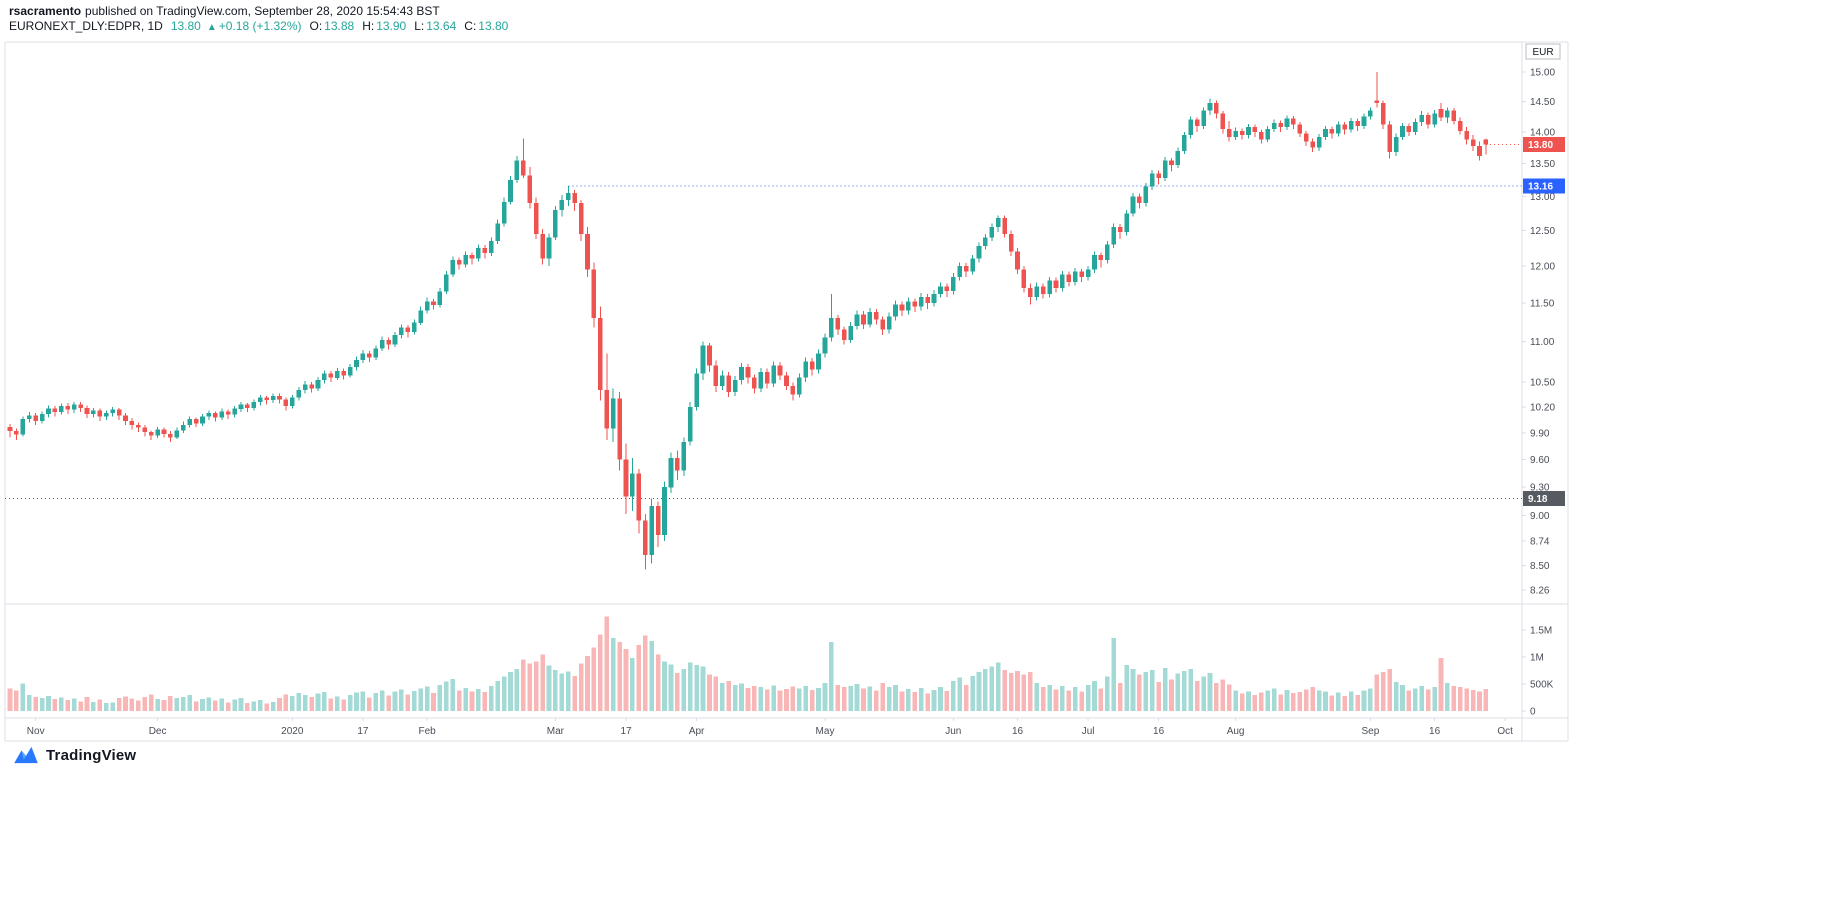 This screenshot has width=1828, height=898. What do you see at coordinates (1088, 731) in the screenshot?
I see `svg-text: Jul` at bounding box center [1088, 731].